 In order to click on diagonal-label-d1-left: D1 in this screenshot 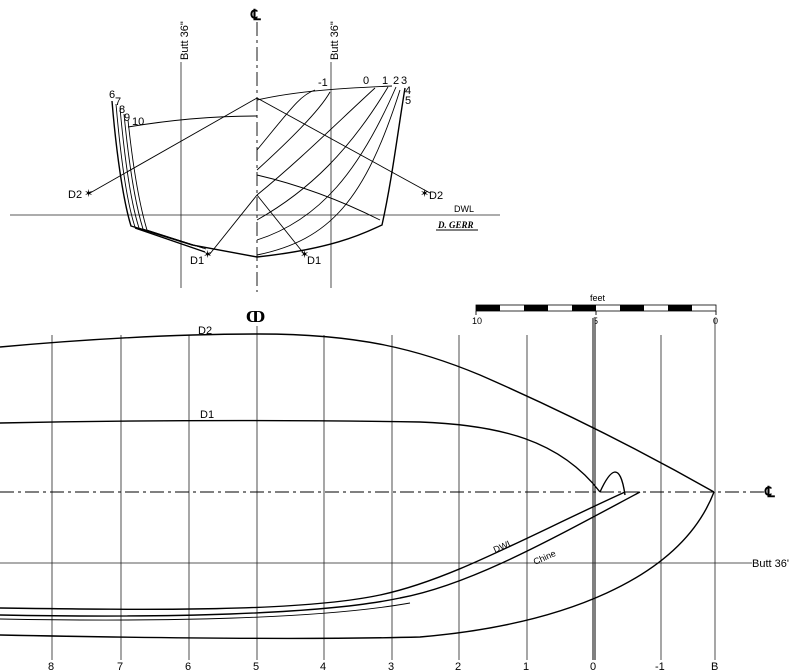, I will do `click(197, 261)`.